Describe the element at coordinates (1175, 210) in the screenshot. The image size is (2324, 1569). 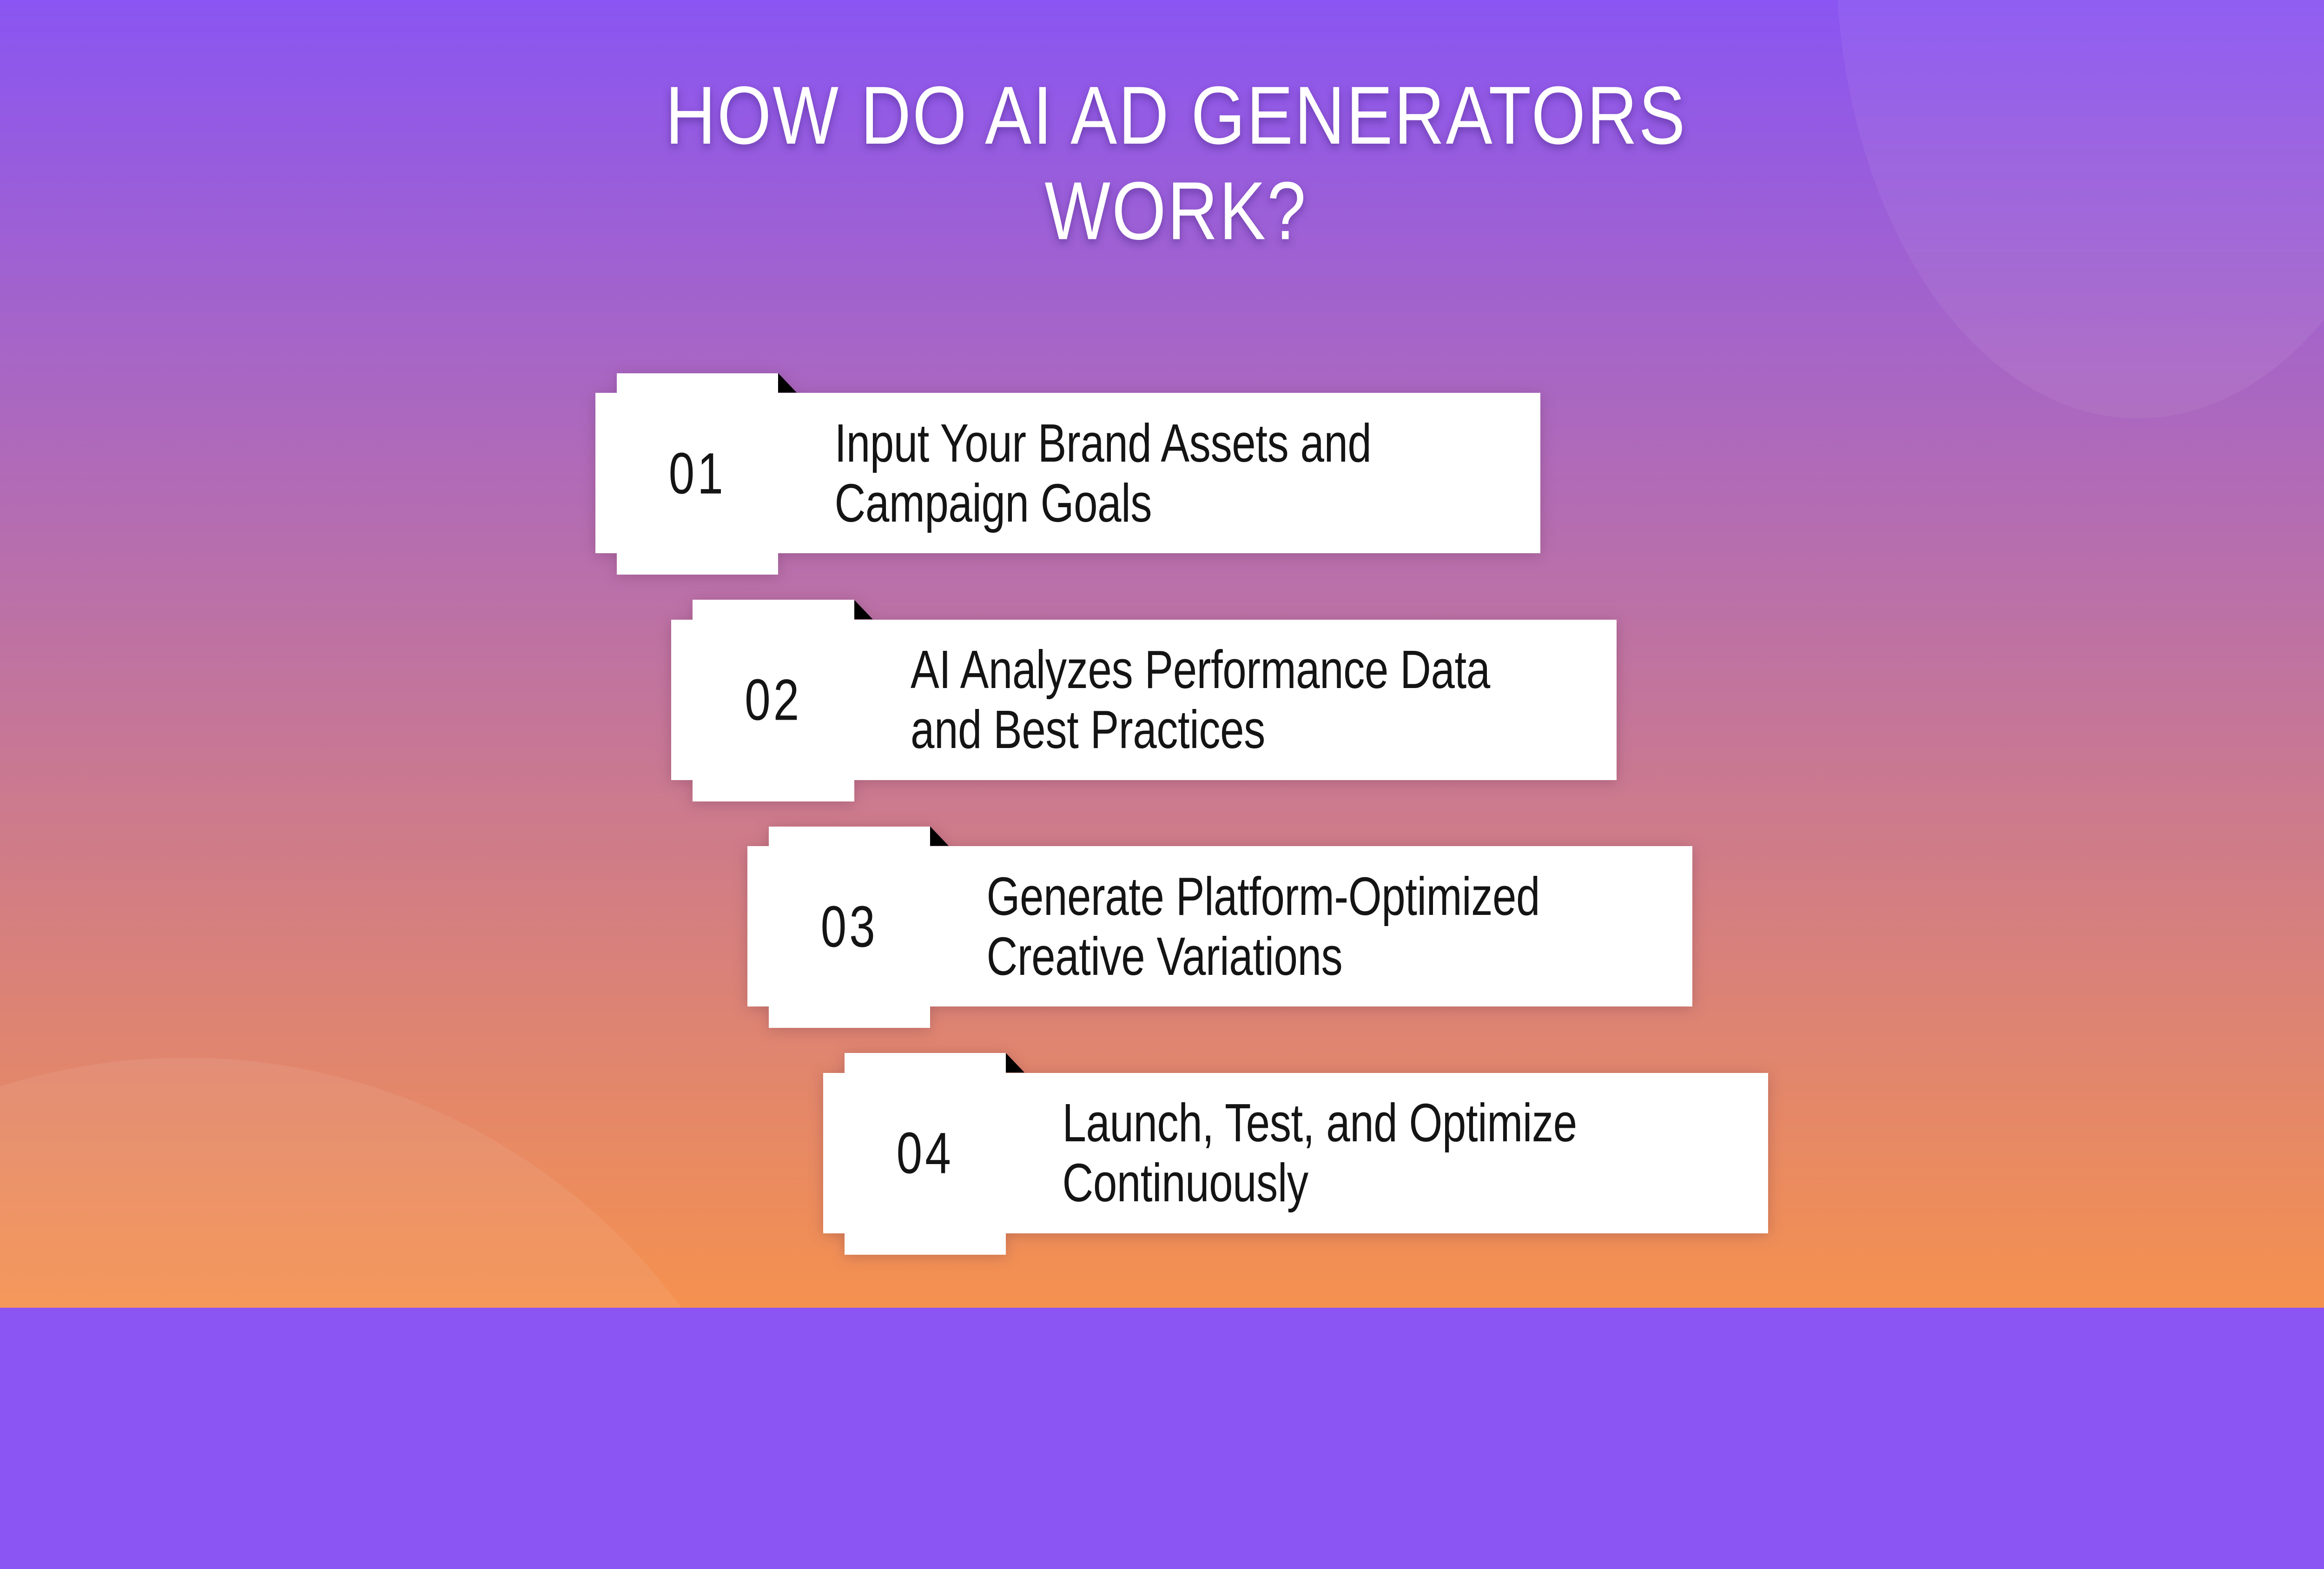
I see `page-title-line-2: WORK?` at that location.